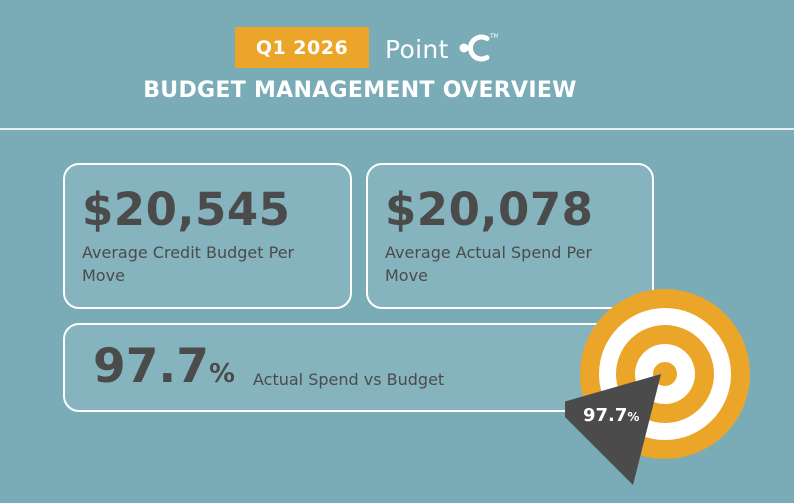  I want to click on brand-name: Point, so click(417, 49).